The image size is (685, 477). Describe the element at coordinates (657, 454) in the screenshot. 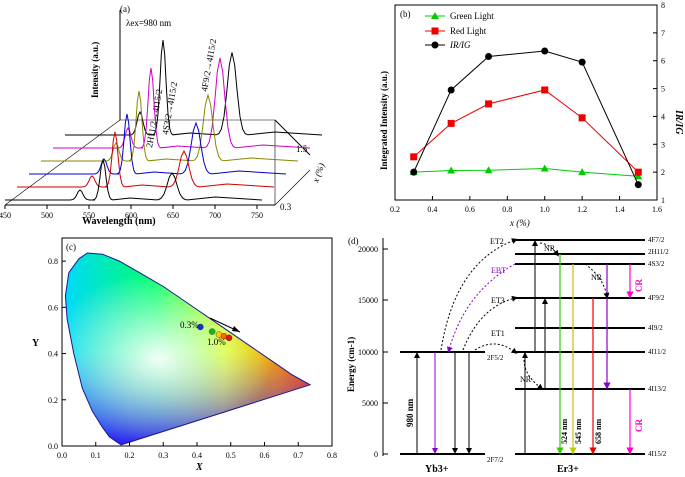

I see `svg-text: 4I15/2` at that location.